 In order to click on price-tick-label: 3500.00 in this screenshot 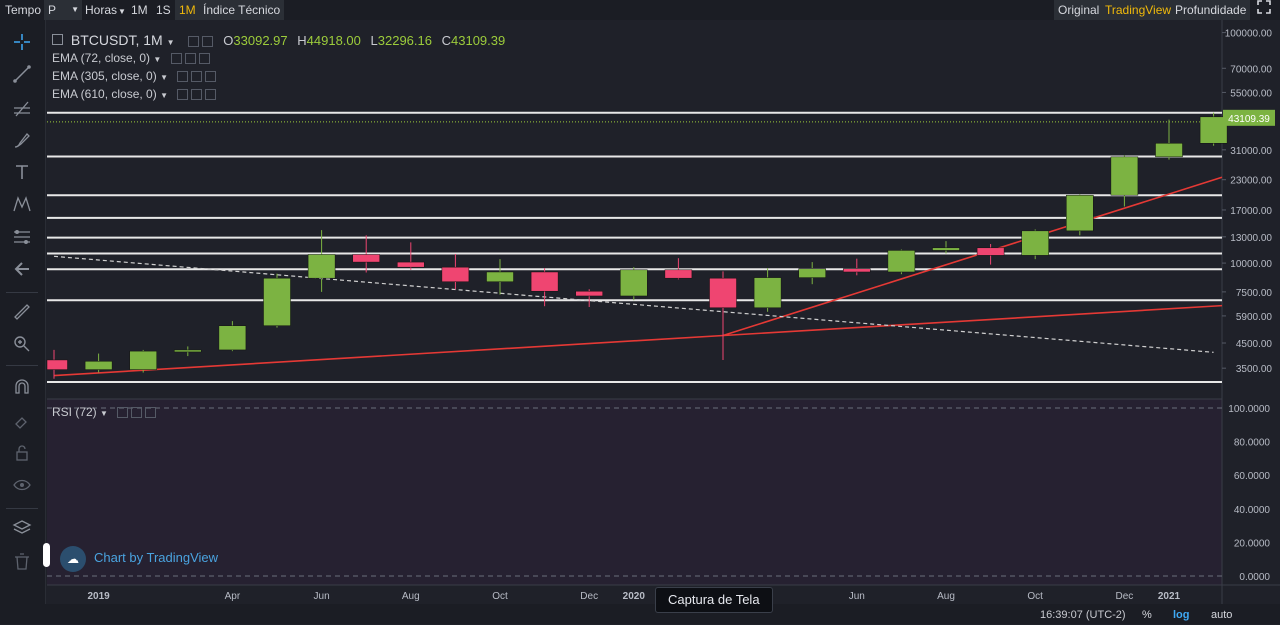, I will do `click(1254, 369)`.